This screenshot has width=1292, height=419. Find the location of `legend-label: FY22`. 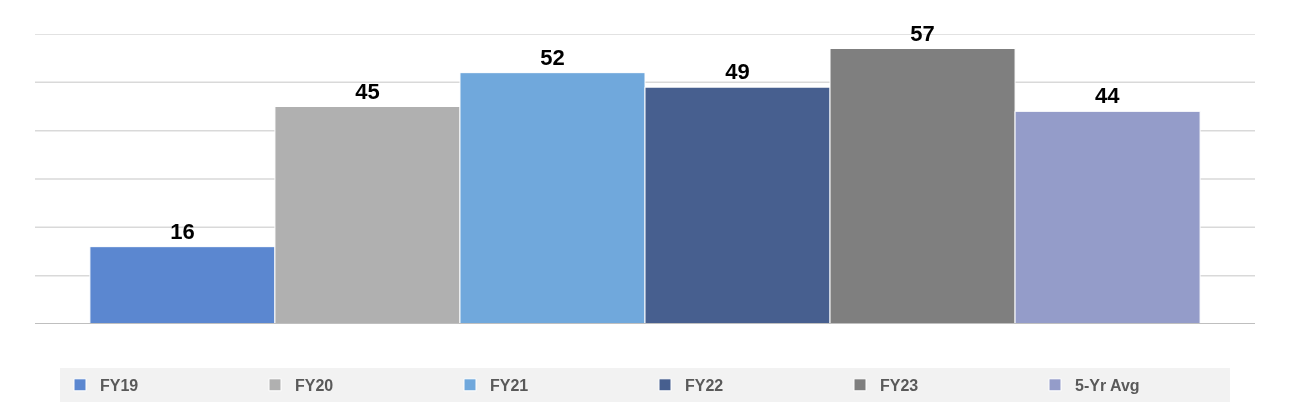

legend-label: FY22 is located at coordinates (704, 386).